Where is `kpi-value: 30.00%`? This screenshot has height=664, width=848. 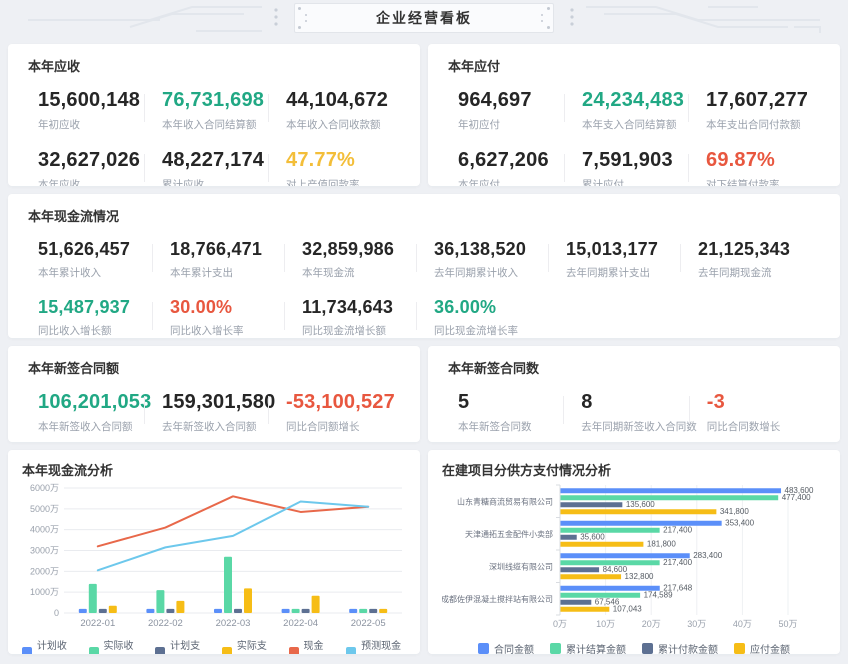
kpi-value: 30.00% is located at coordinates (201, 307).